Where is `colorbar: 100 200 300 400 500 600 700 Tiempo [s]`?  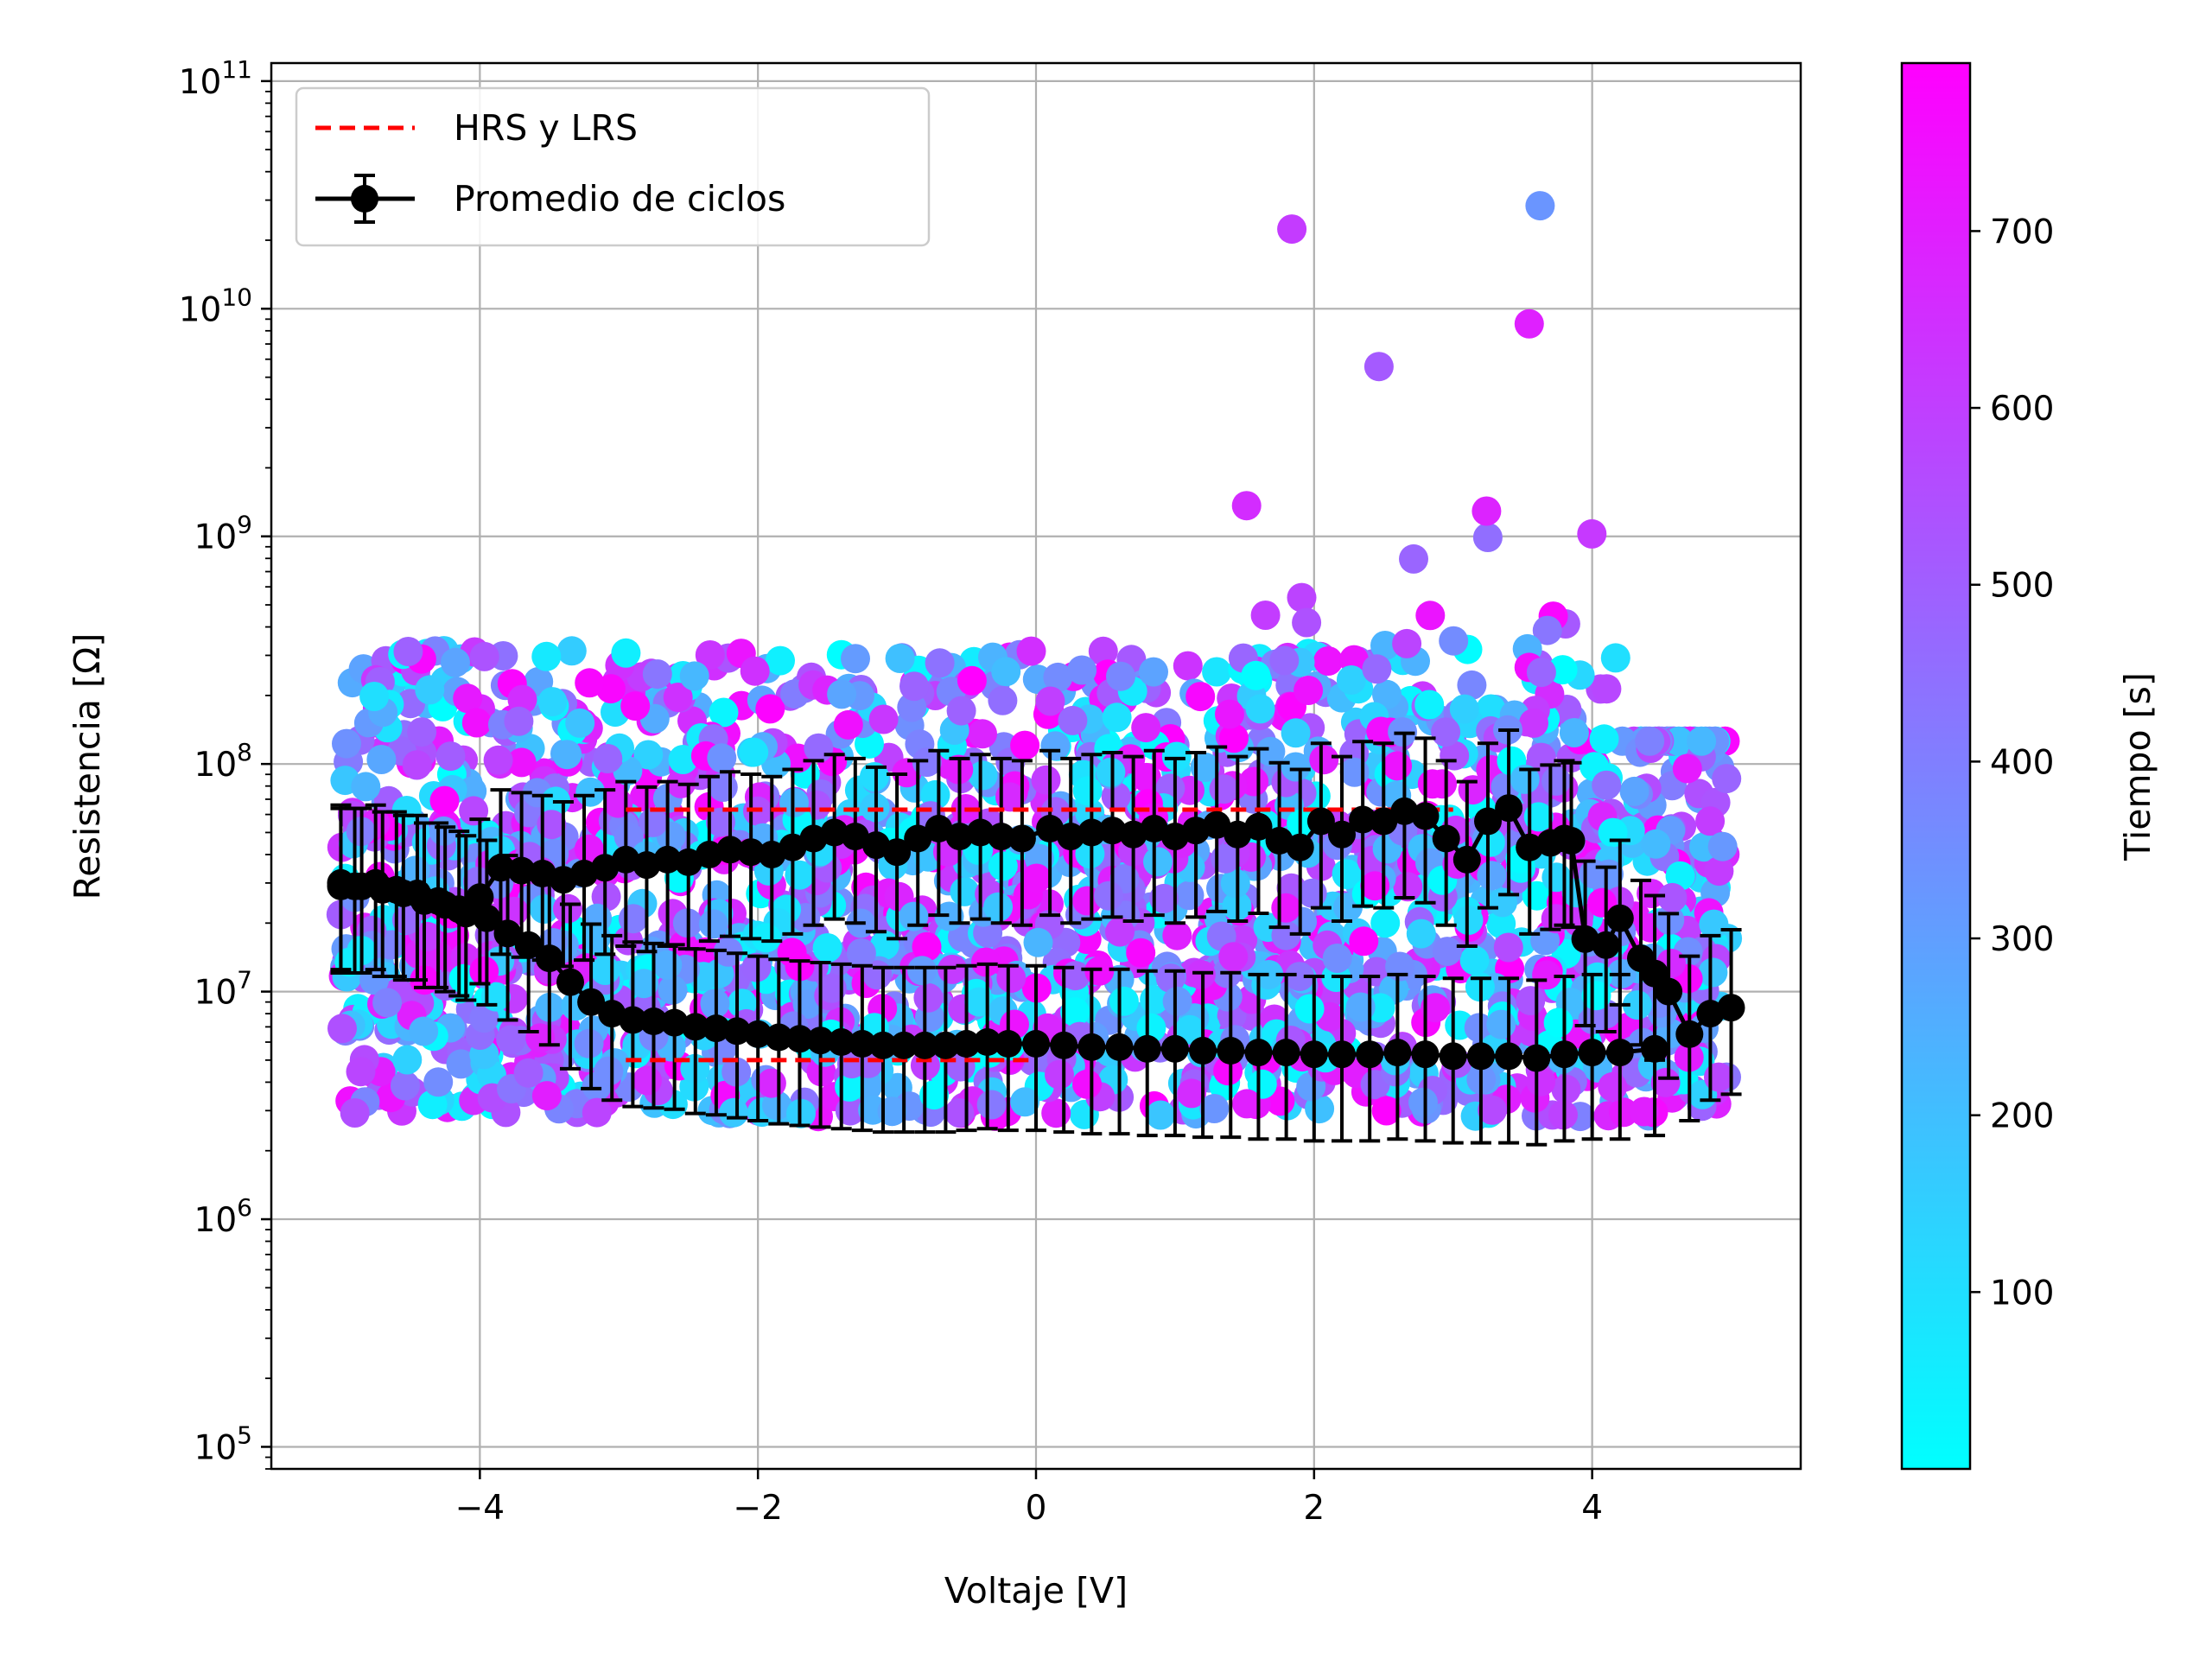 colorbar: 100 200 300 400 500 600 700 Tiempo [s] is located at coordinates (2029, 766).